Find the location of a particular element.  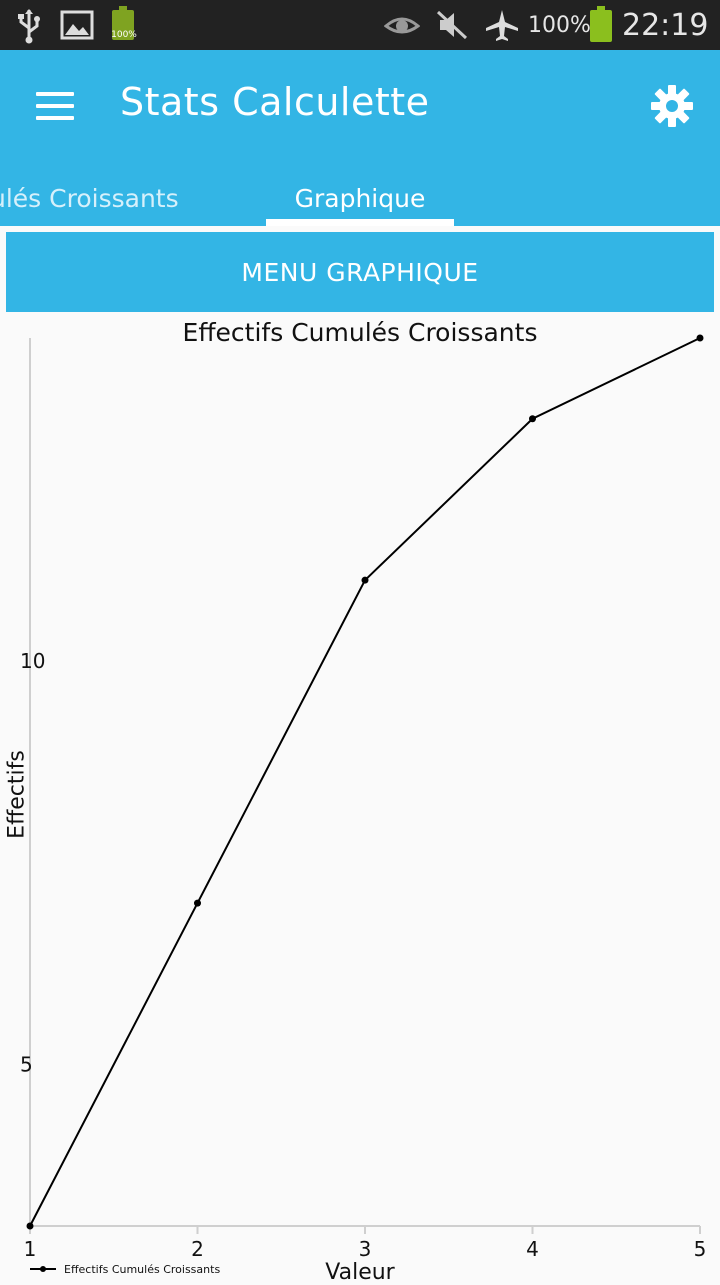

x-tick-label: 3 is located at coordinates (365, 1249).